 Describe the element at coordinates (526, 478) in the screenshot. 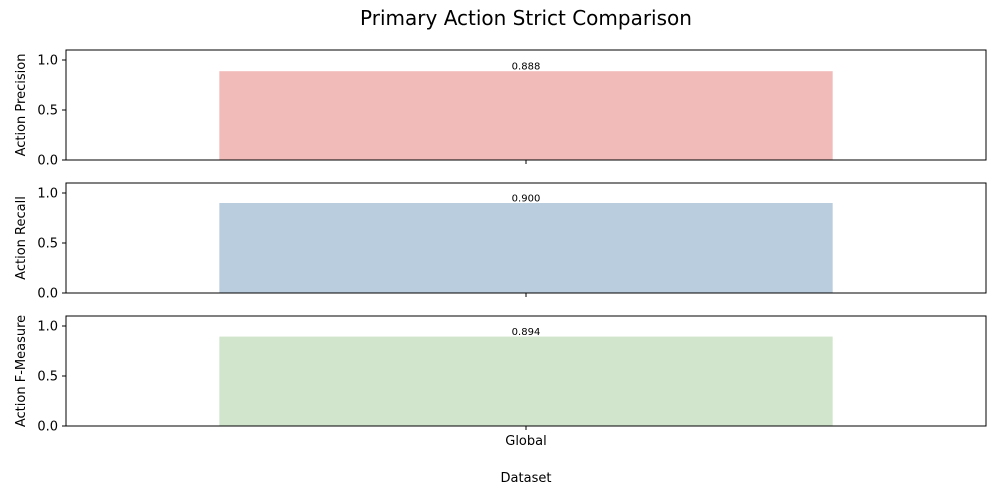

I see `x-axis-label: Dataset` at that location.